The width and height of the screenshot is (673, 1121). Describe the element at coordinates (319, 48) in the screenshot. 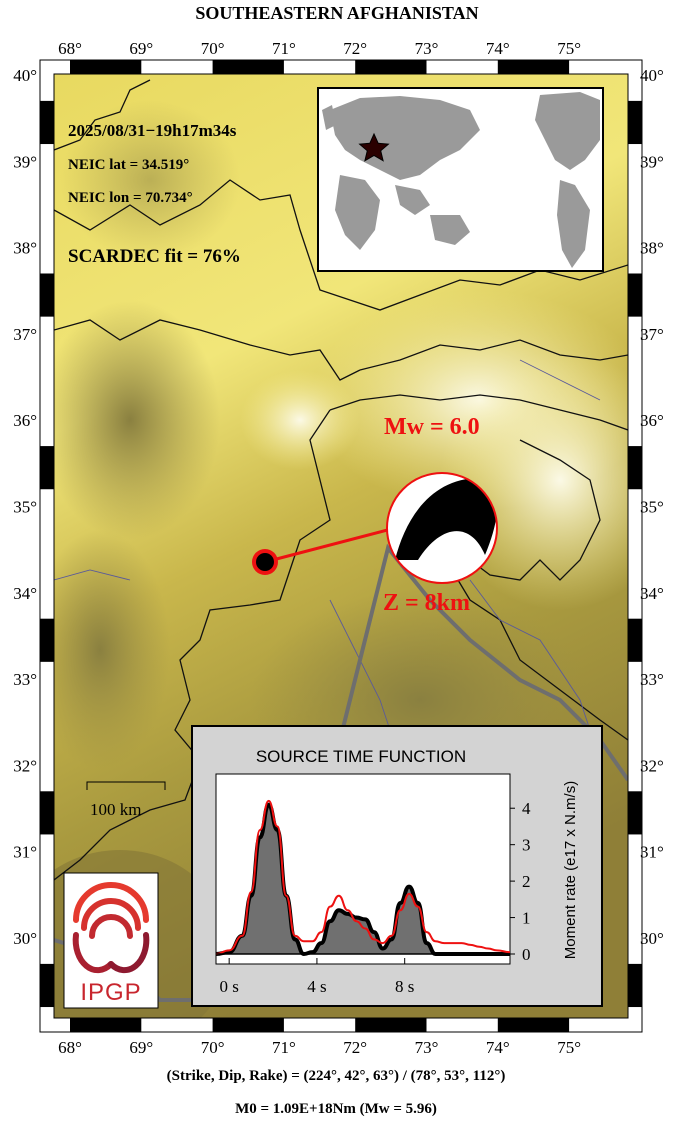

I see `longitude-ticks-top: 68° 69° 70° 71° 72° 73° 74° 75°` at that location.